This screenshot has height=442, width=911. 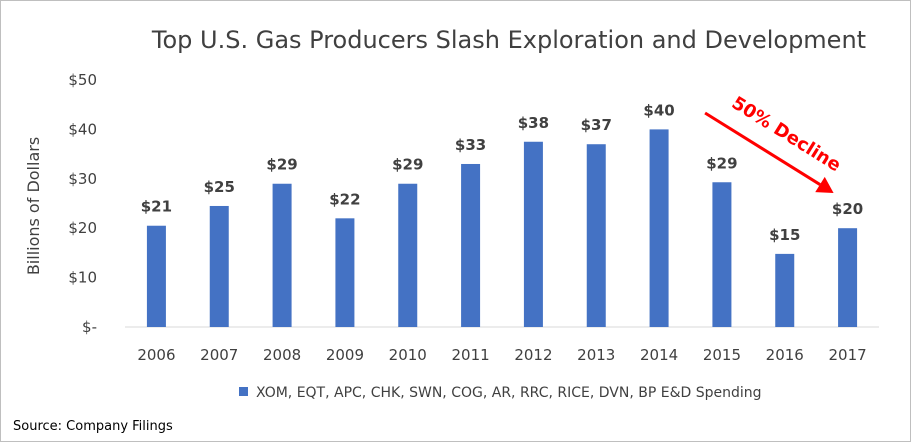 What do you see at coordinates (82, 228) in the screenshot?
I see `y-tick-label: $20` at bounding box center [82, 228].